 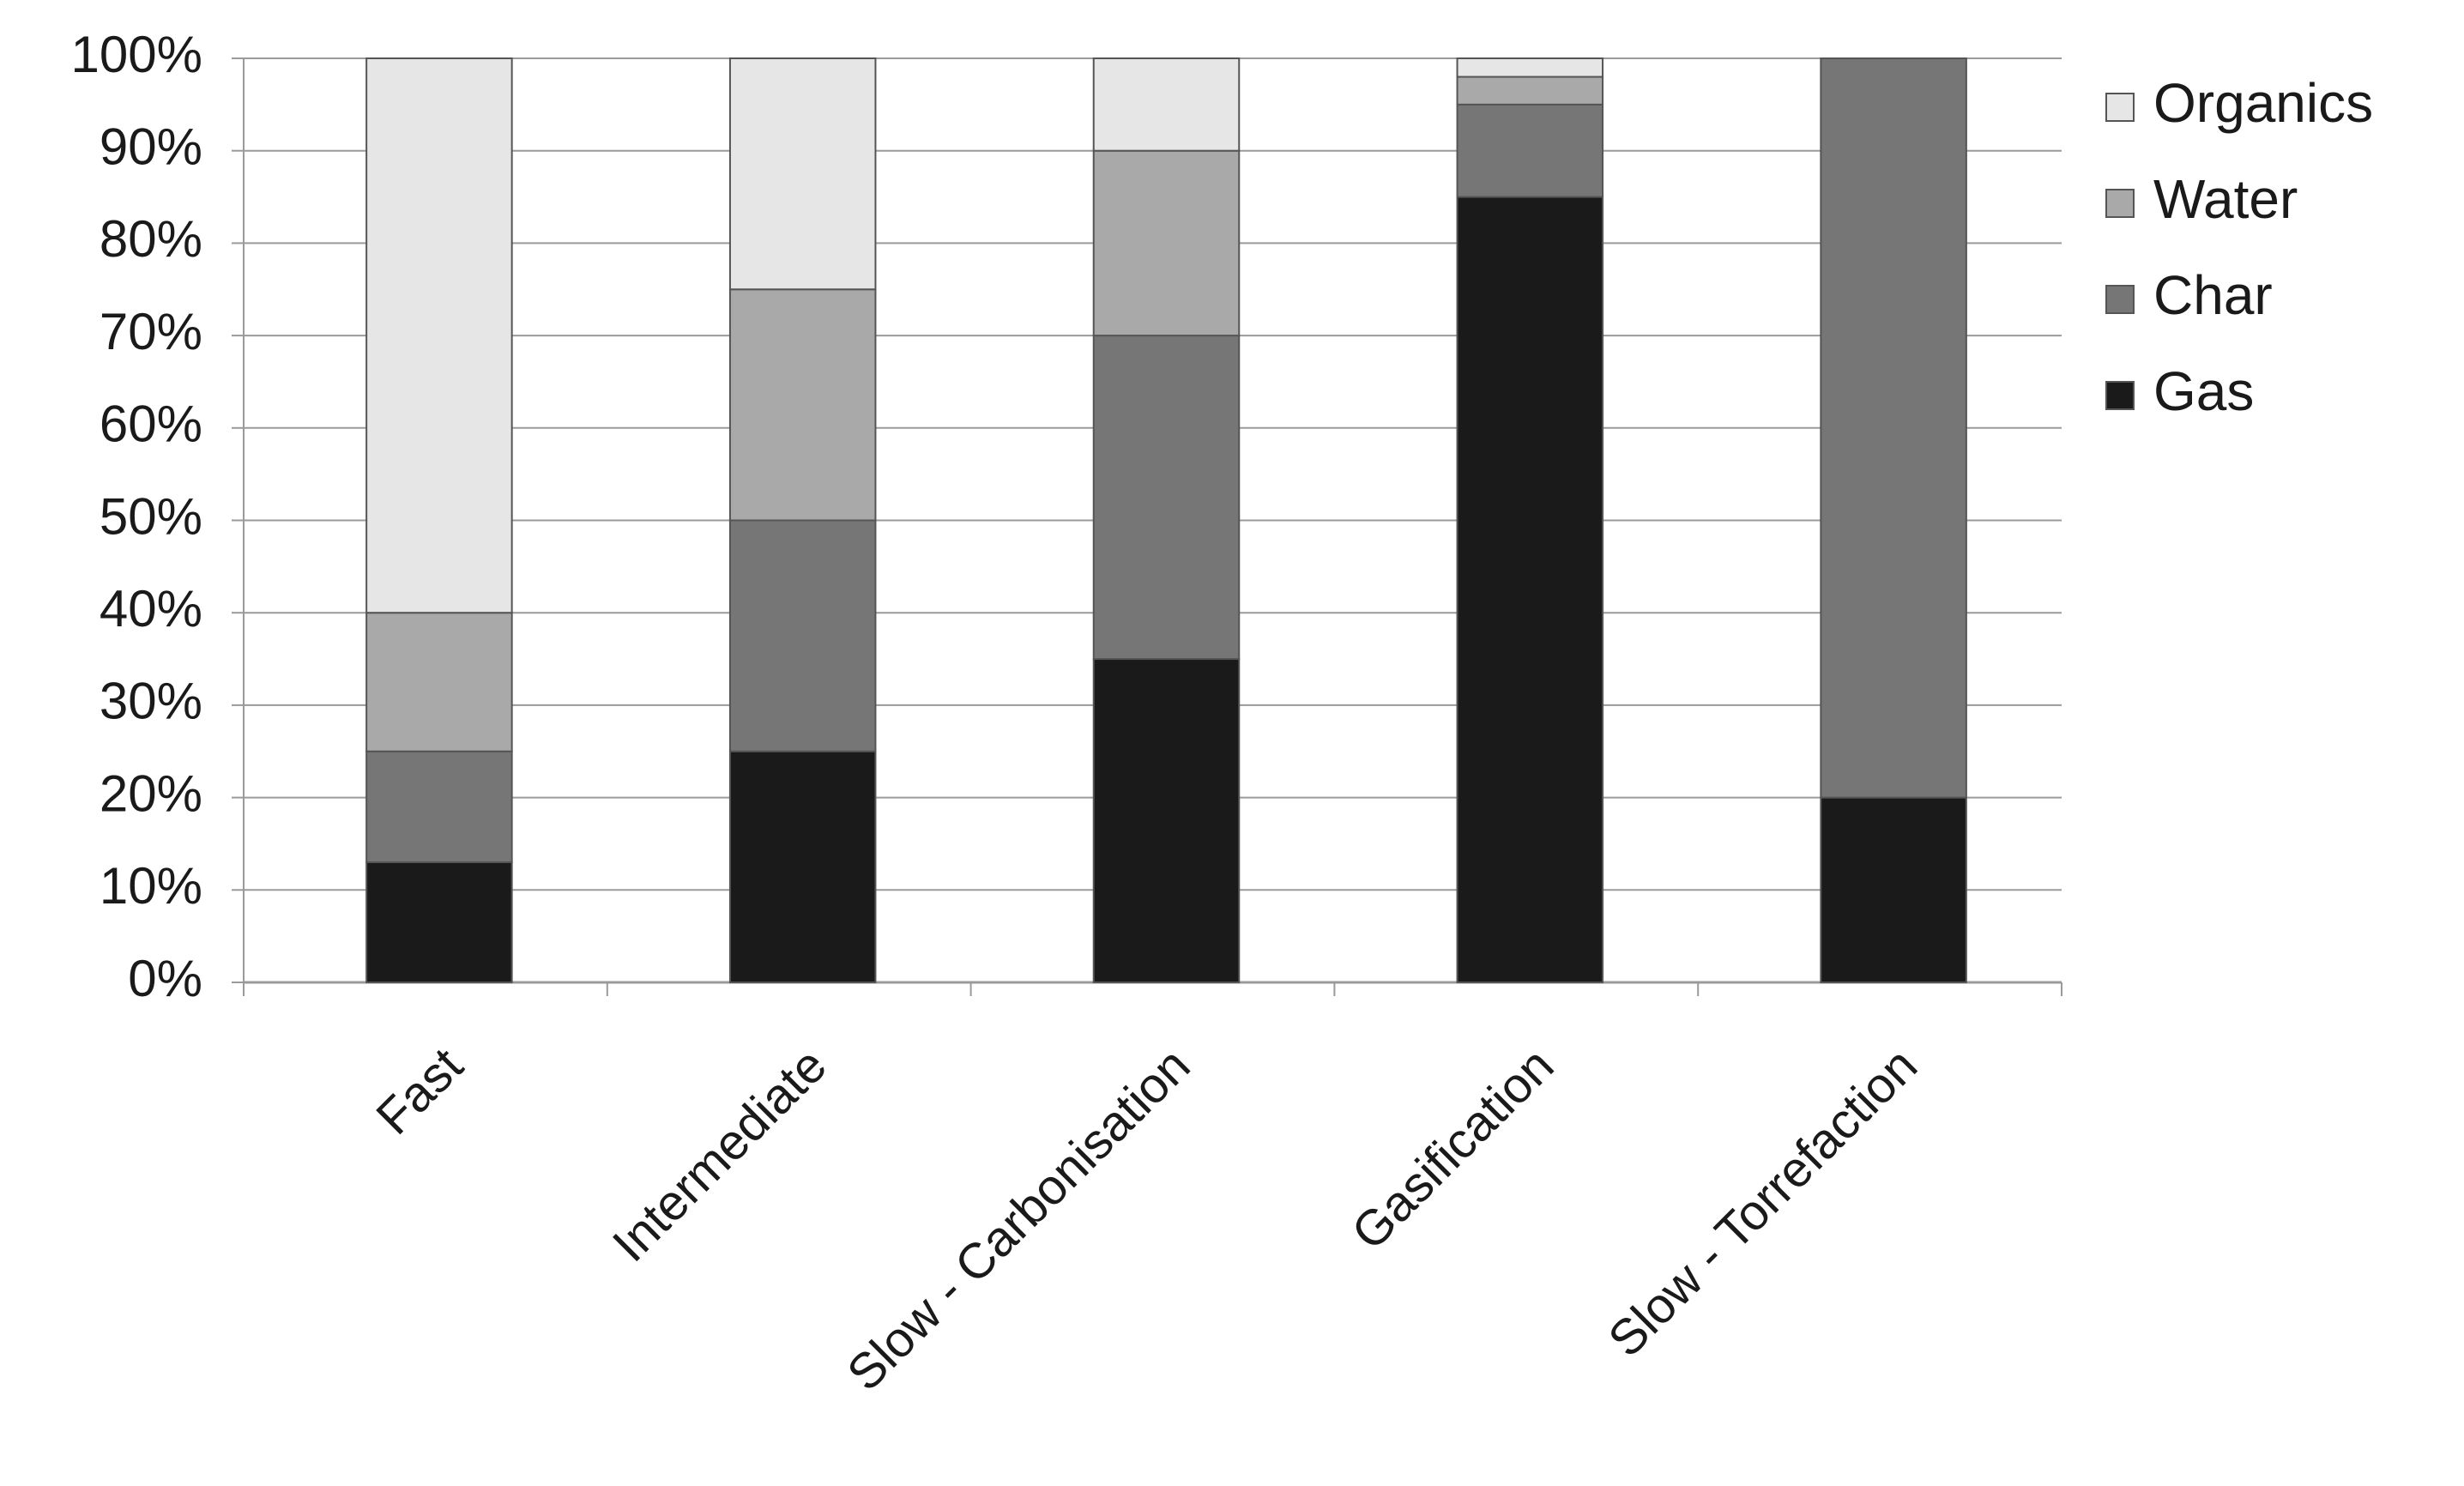 What do you see at coordinates (2225, 199) in the screenshot?
I see `legend-label: Water` at bounding box center [2225, 199].